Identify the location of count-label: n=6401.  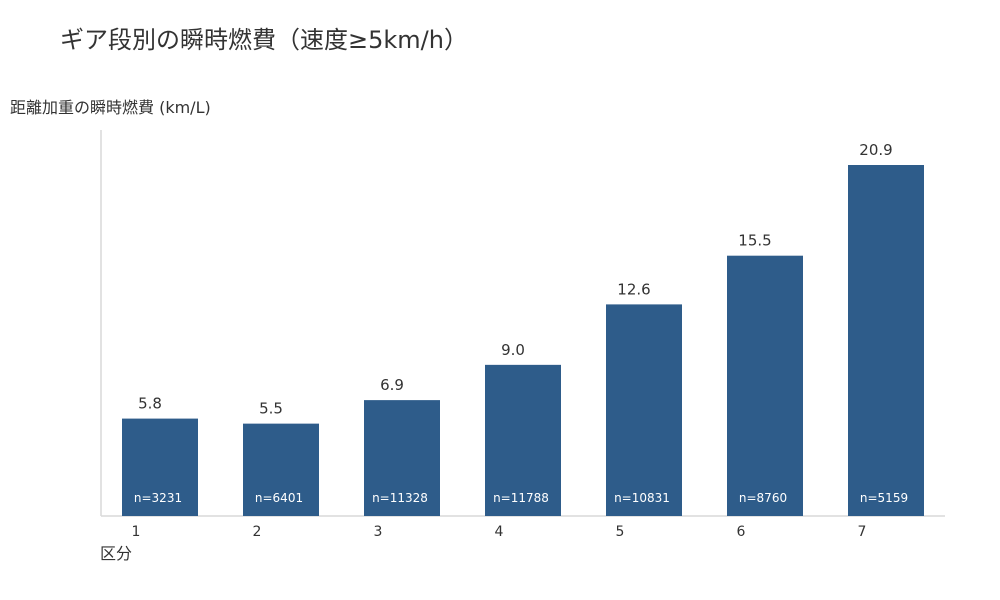
(279, 498).